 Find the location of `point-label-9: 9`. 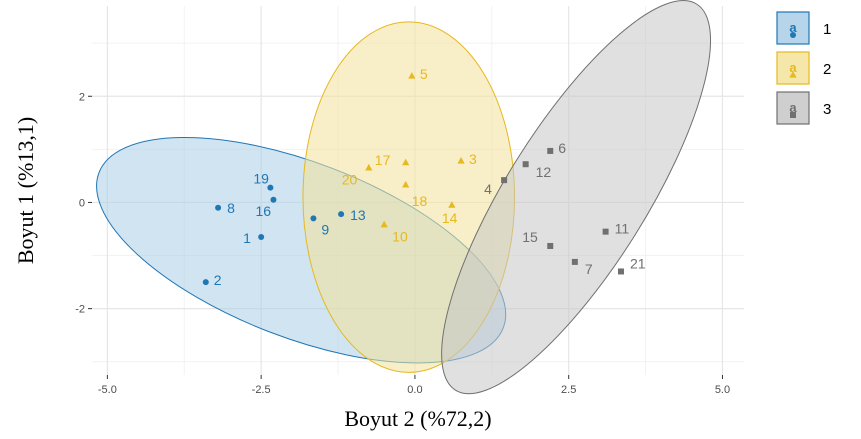

point-label-9: 9 is located at coordinates (325, 229).